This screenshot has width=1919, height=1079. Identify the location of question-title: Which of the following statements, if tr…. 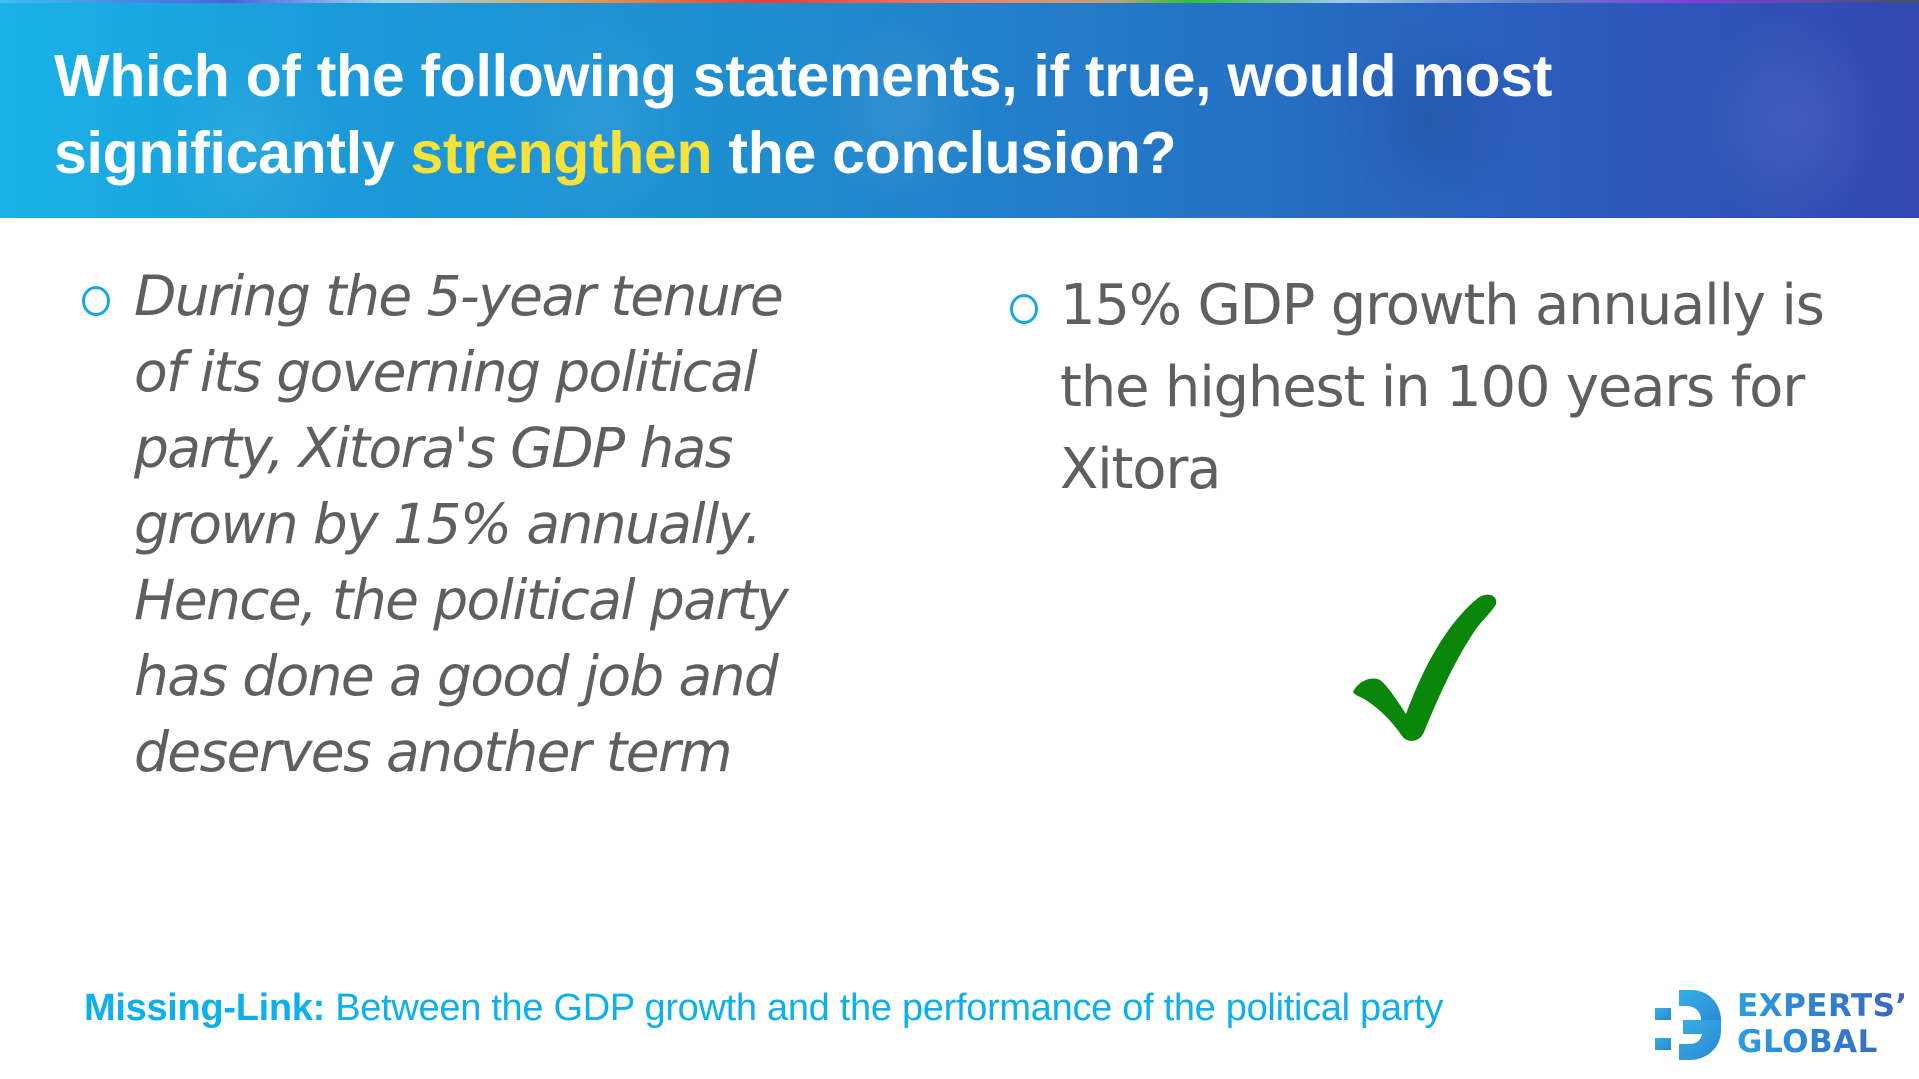
(964, 115).